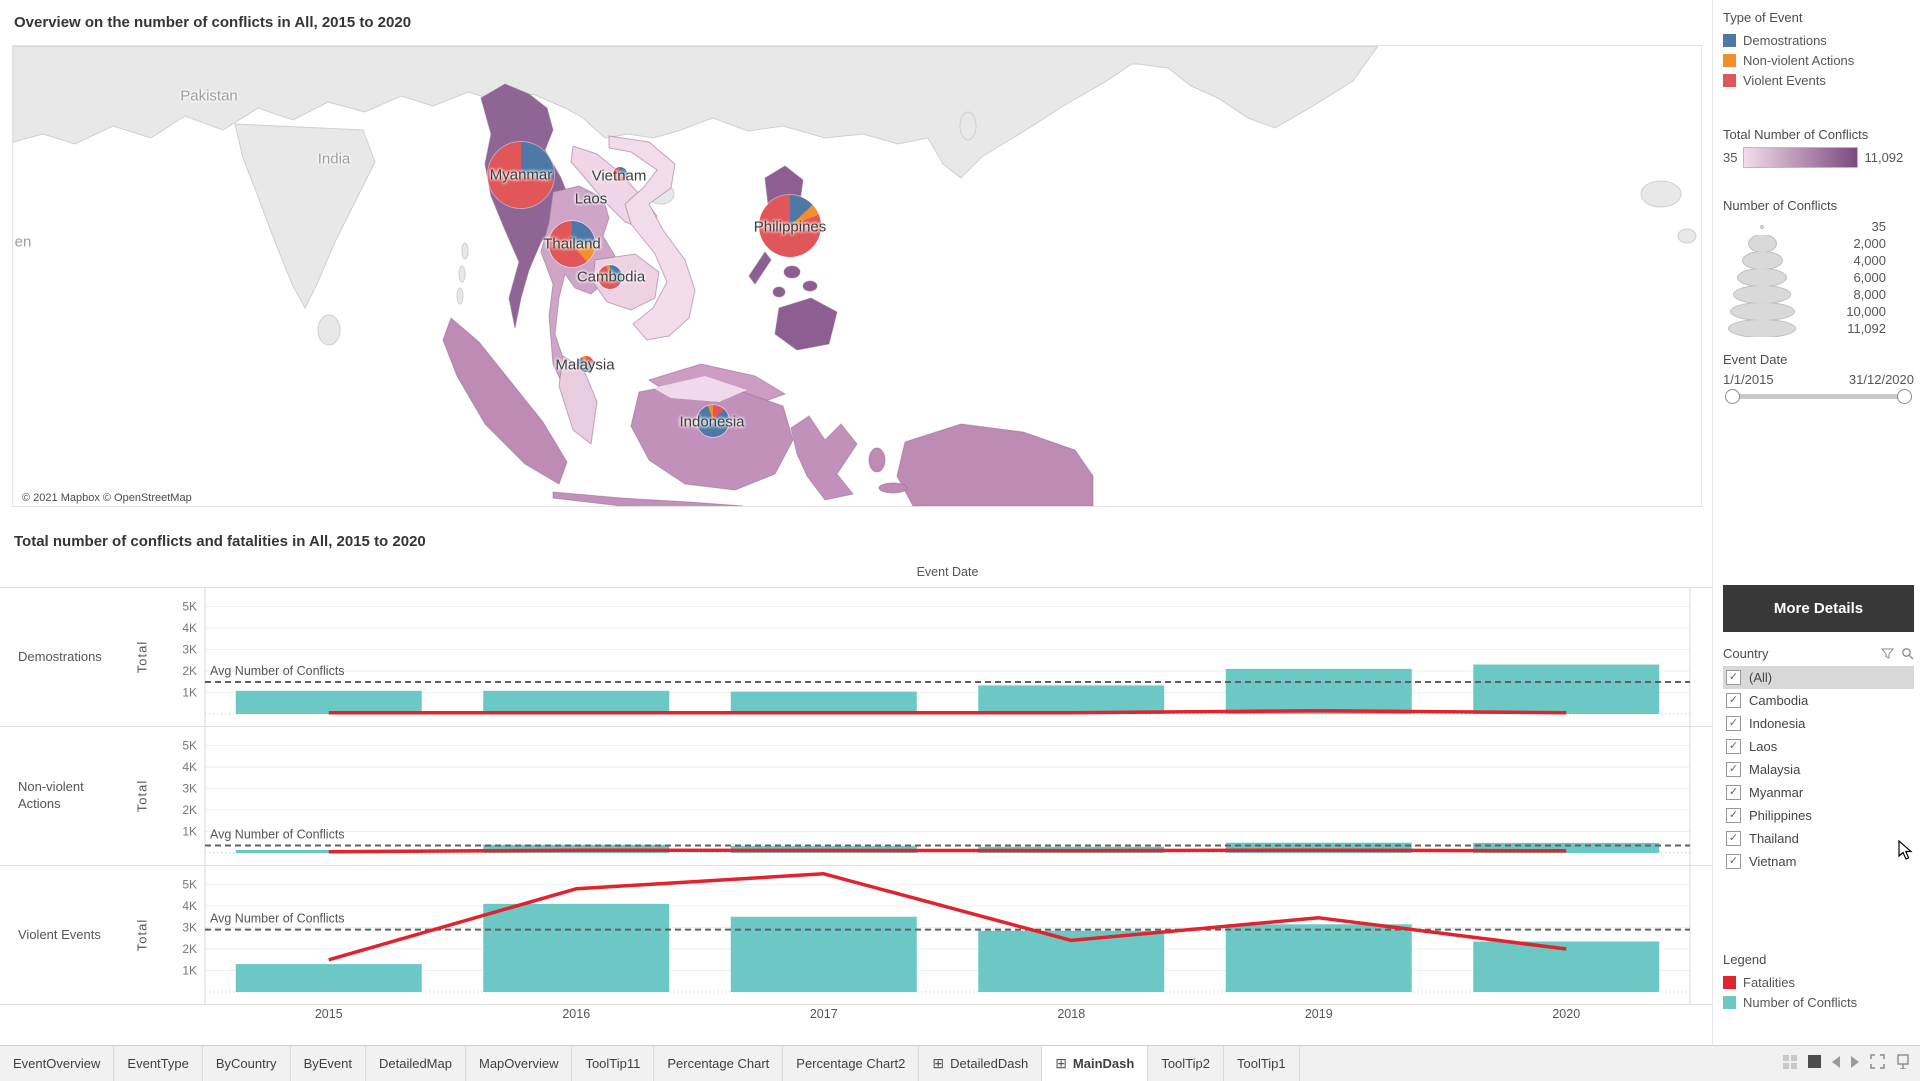 Image resolution: width=1920 pixels, height=1081 pixels. I want to click on map-country-label-cambodia: Cambodia, so click(611, 277).